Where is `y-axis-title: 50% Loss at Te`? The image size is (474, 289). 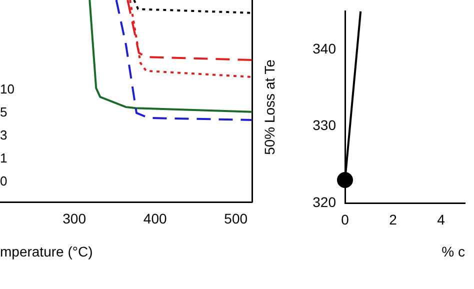
y-axis-title: 50% Loss at Te is located at coordinates (269, 107).